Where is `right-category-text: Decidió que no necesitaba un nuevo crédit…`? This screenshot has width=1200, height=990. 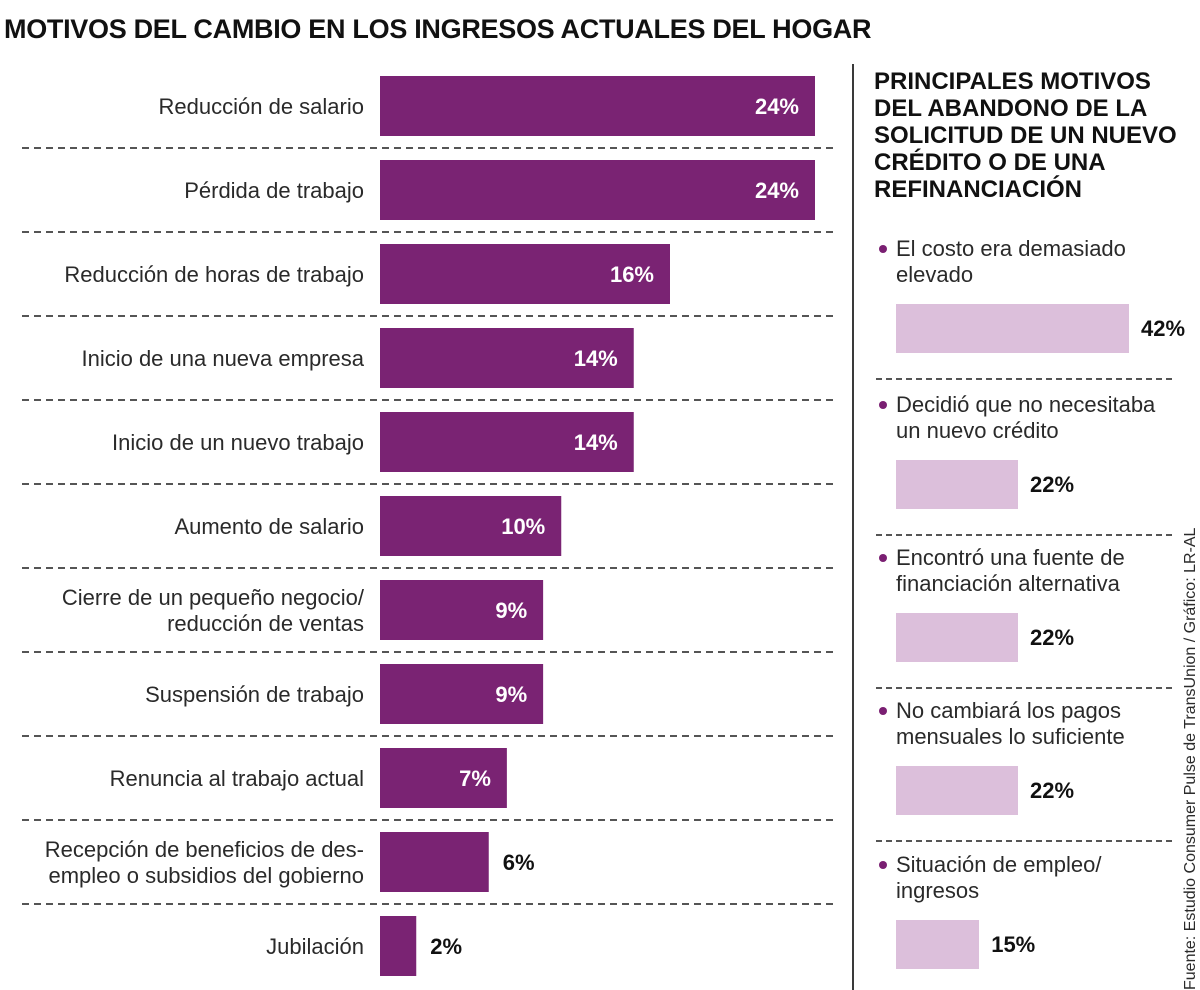
right-category-text: Decidió que no necesitaba un nuevo crédit… is located at coordinates (1026, 417).